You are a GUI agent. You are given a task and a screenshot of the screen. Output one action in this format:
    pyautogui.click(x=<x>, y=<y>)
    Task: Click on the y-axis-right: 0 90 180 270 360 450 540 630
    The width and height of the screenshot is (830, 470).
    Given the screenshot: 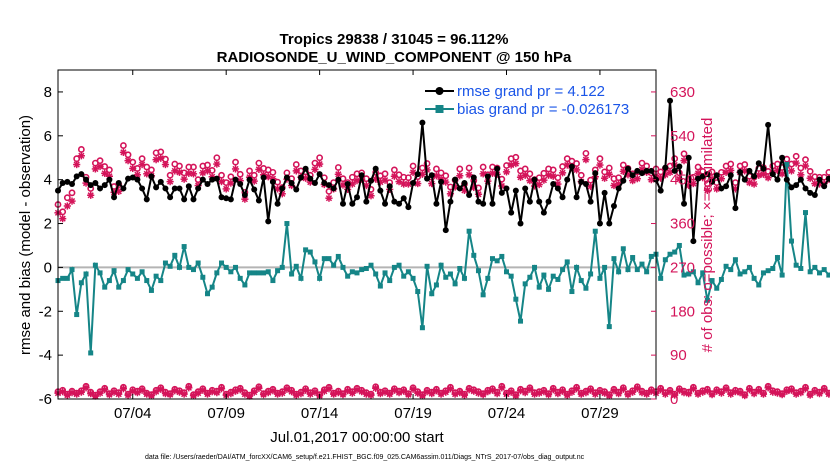 What is the action you would take?
    pyautogui.click(x=673, y=246)
    